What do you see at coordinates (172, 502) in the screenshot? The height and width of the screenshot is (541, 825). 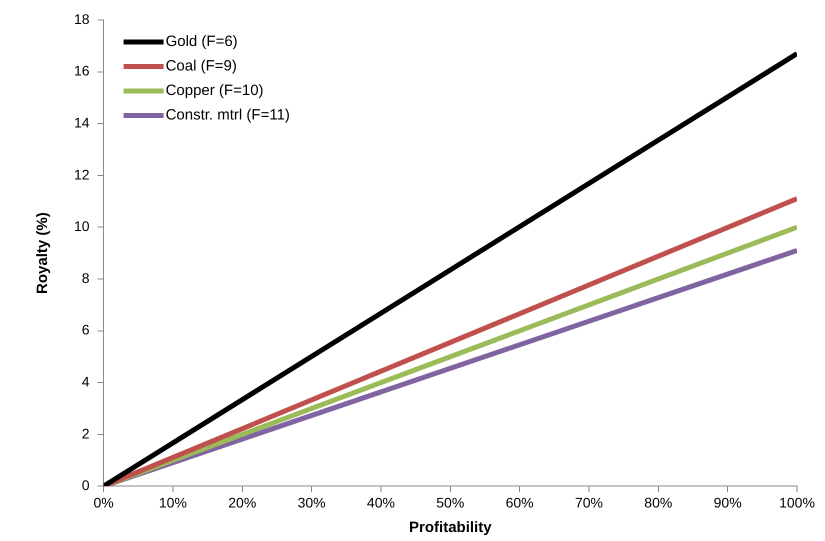 I see `x-tick-label: 10%` at bounding box center [172, 502].